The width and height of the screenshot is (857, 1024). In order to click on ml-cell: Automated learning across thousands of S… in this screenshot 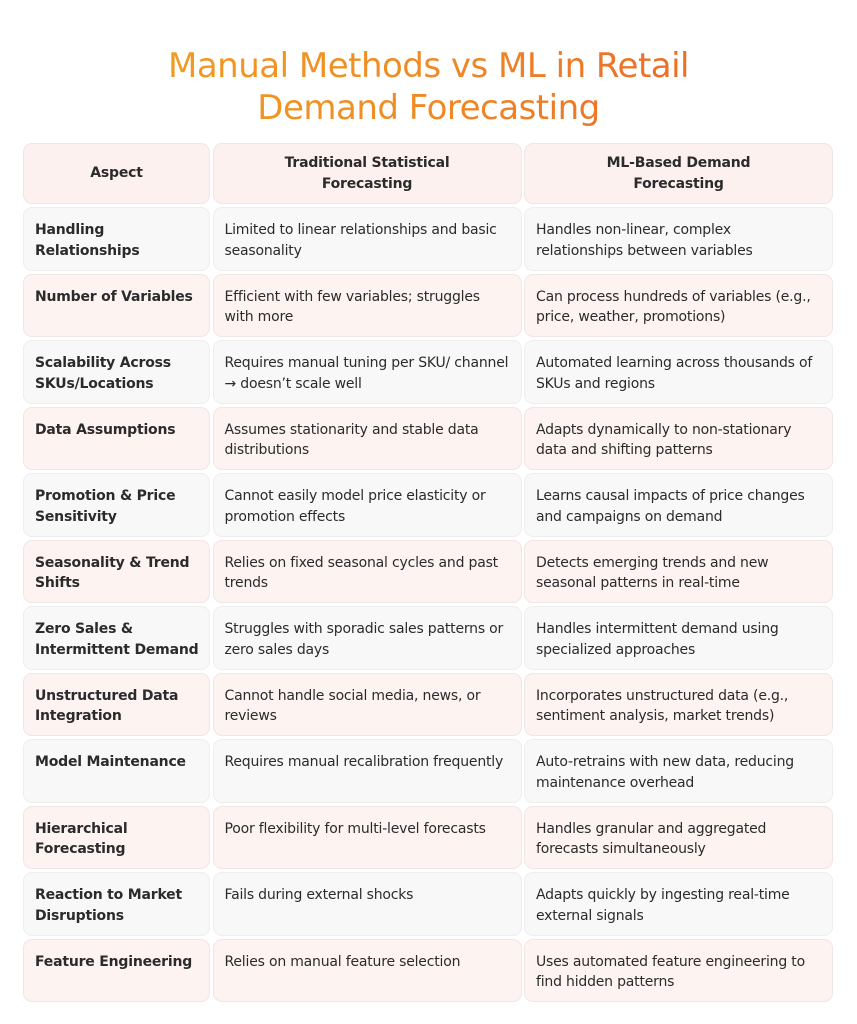, I will do `click(678, 372)`.